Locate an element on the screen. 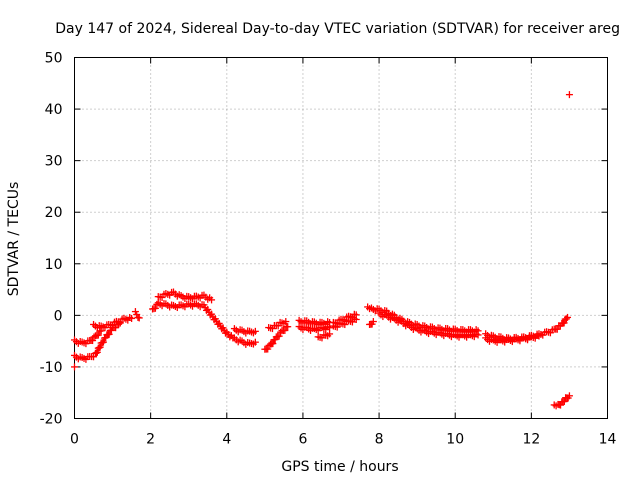  y-tick-label: 10 is located at coordinates (54, 265).